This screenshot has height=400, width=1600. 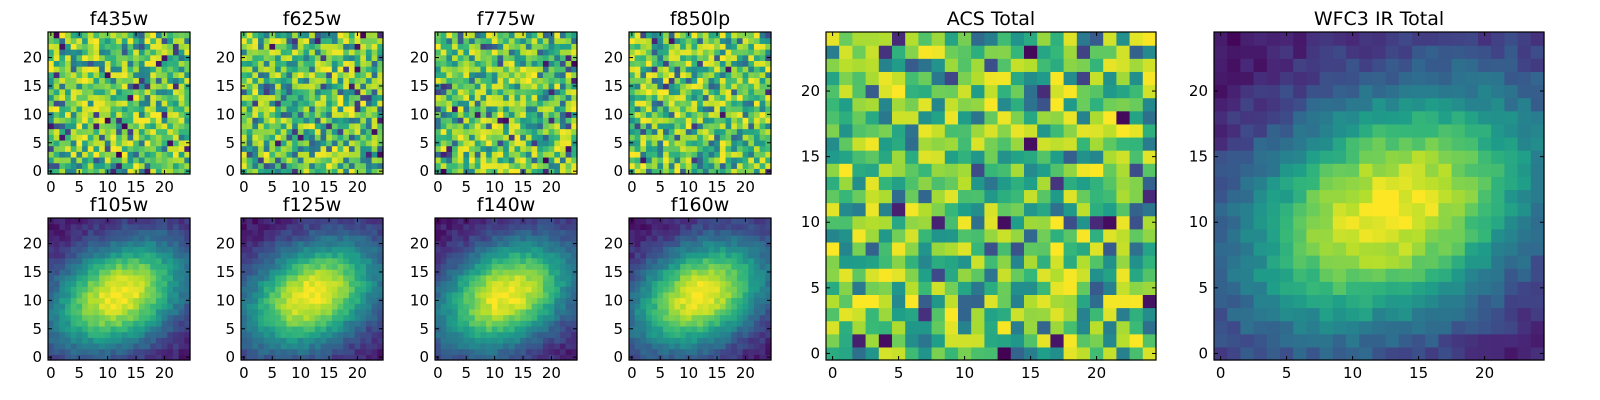 I want to click on x-tick-label: 10, so click(x=494, y=373).